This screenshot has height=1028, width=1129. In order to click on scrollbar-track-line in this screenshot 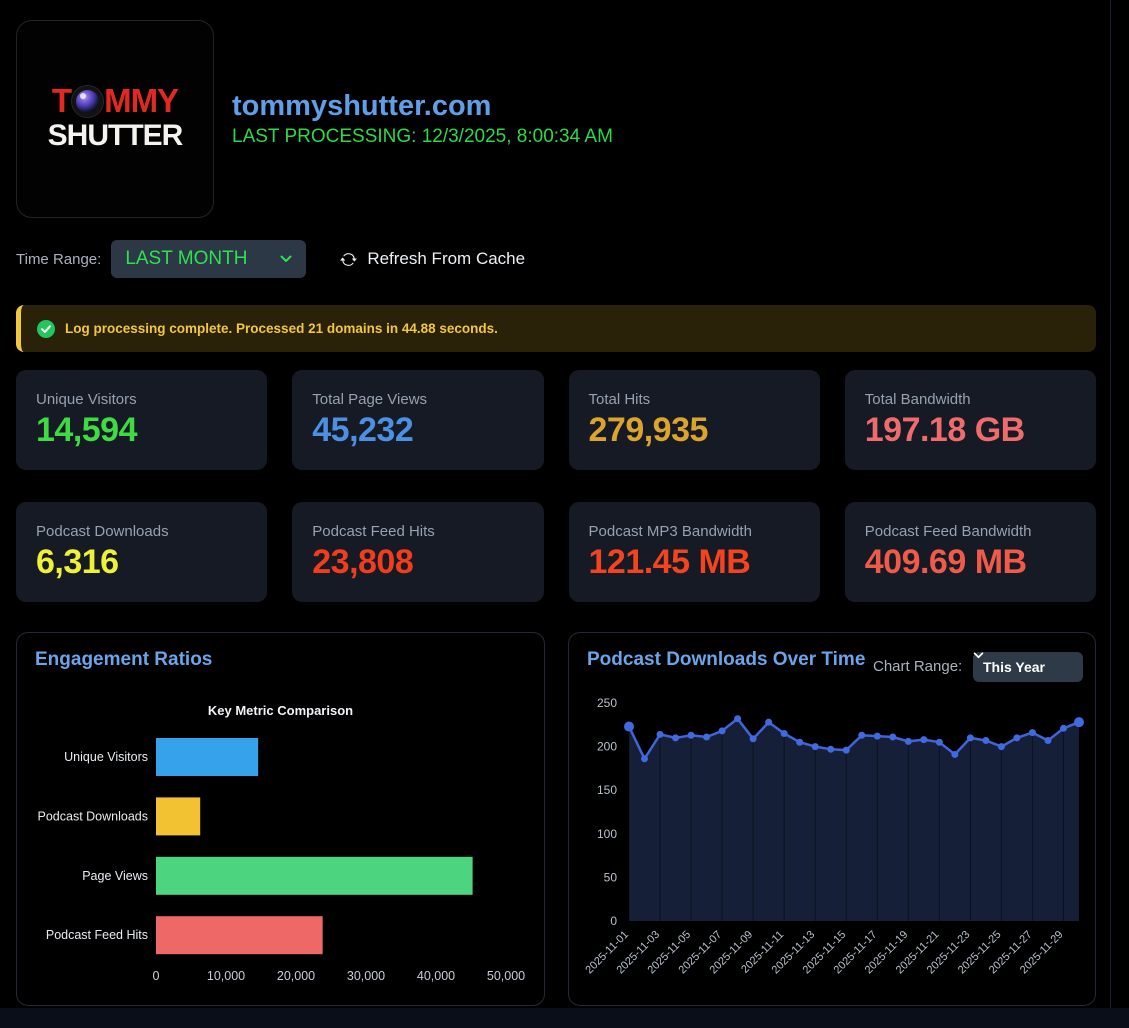, I will do `click(1110, 514)`.